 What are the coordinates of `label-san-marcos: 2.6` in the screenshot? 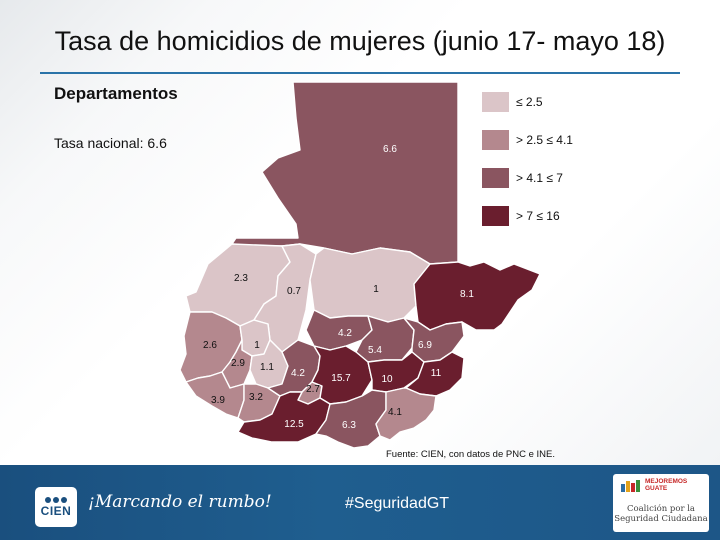 It's located at (210, 345).